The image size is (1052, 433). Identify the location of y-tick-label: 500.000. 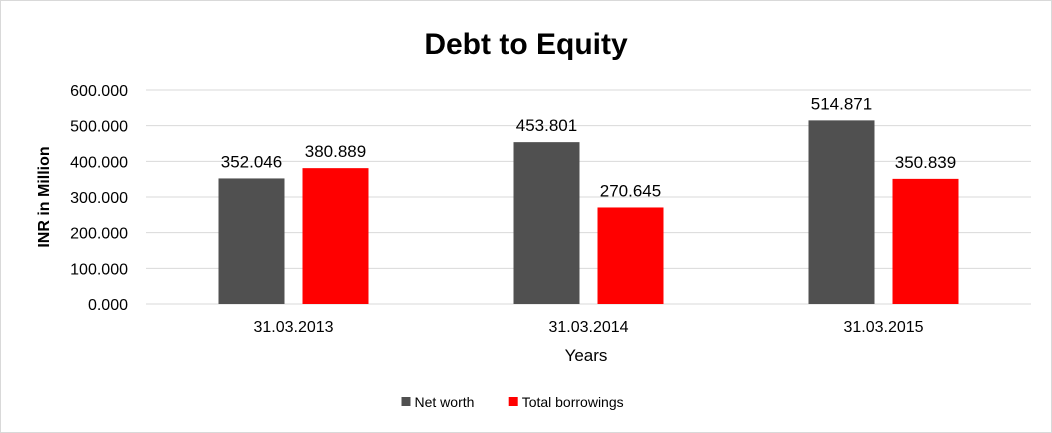
(99, 127).